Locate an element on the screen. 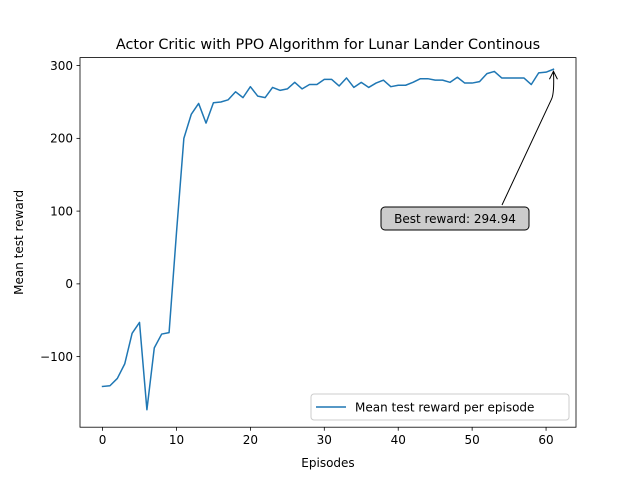 The image size is (640, 480). y-tick-label: 200 is located at coordinates (61, 139).